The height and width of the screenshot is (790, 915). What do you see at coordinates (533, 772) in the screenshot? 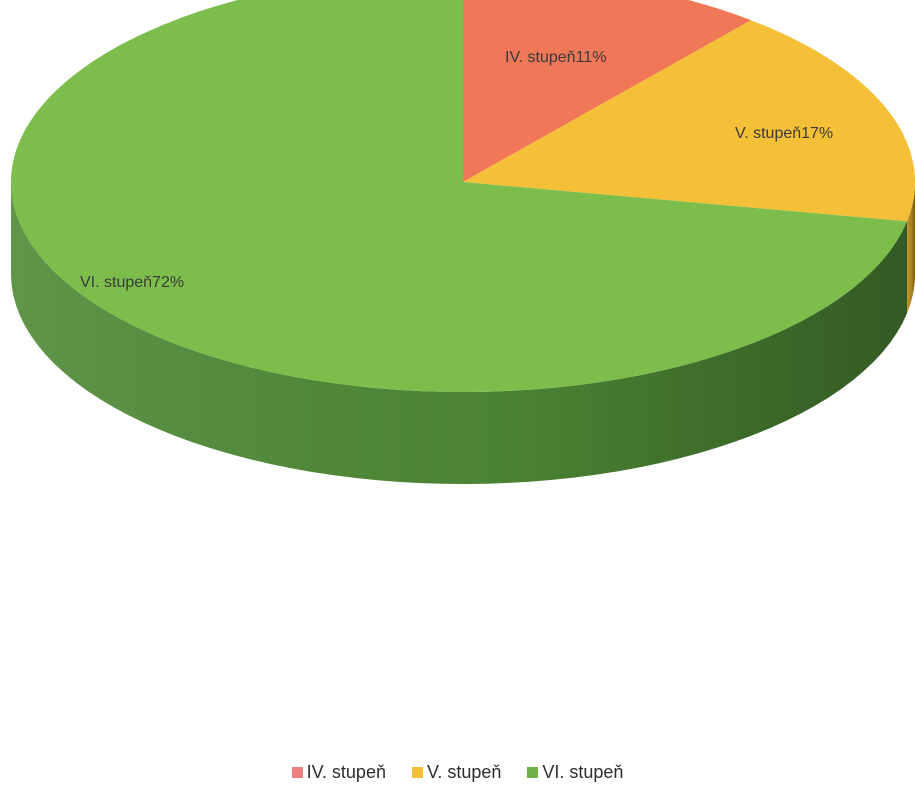
I see `legend-swatch-vi` at bounding box center [533, 772].